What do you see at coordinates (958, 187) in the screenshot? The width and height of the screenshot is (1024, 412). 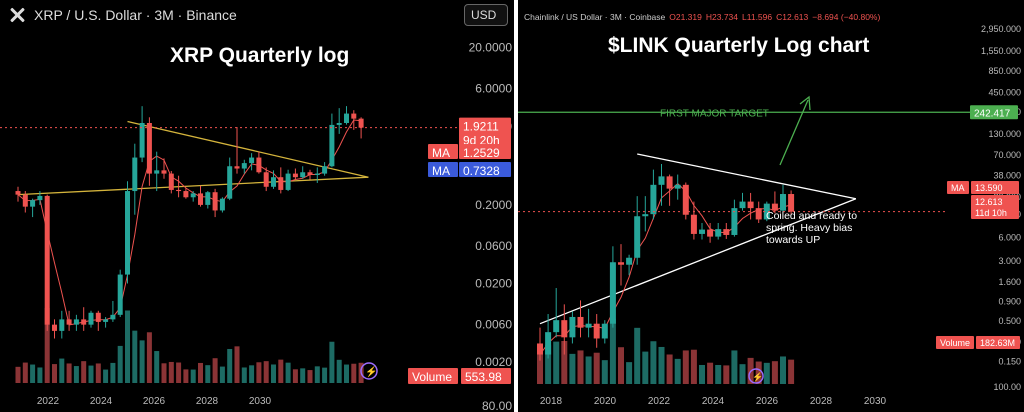 I see `ma-tag-label-box` at bounding box center [958, 187].